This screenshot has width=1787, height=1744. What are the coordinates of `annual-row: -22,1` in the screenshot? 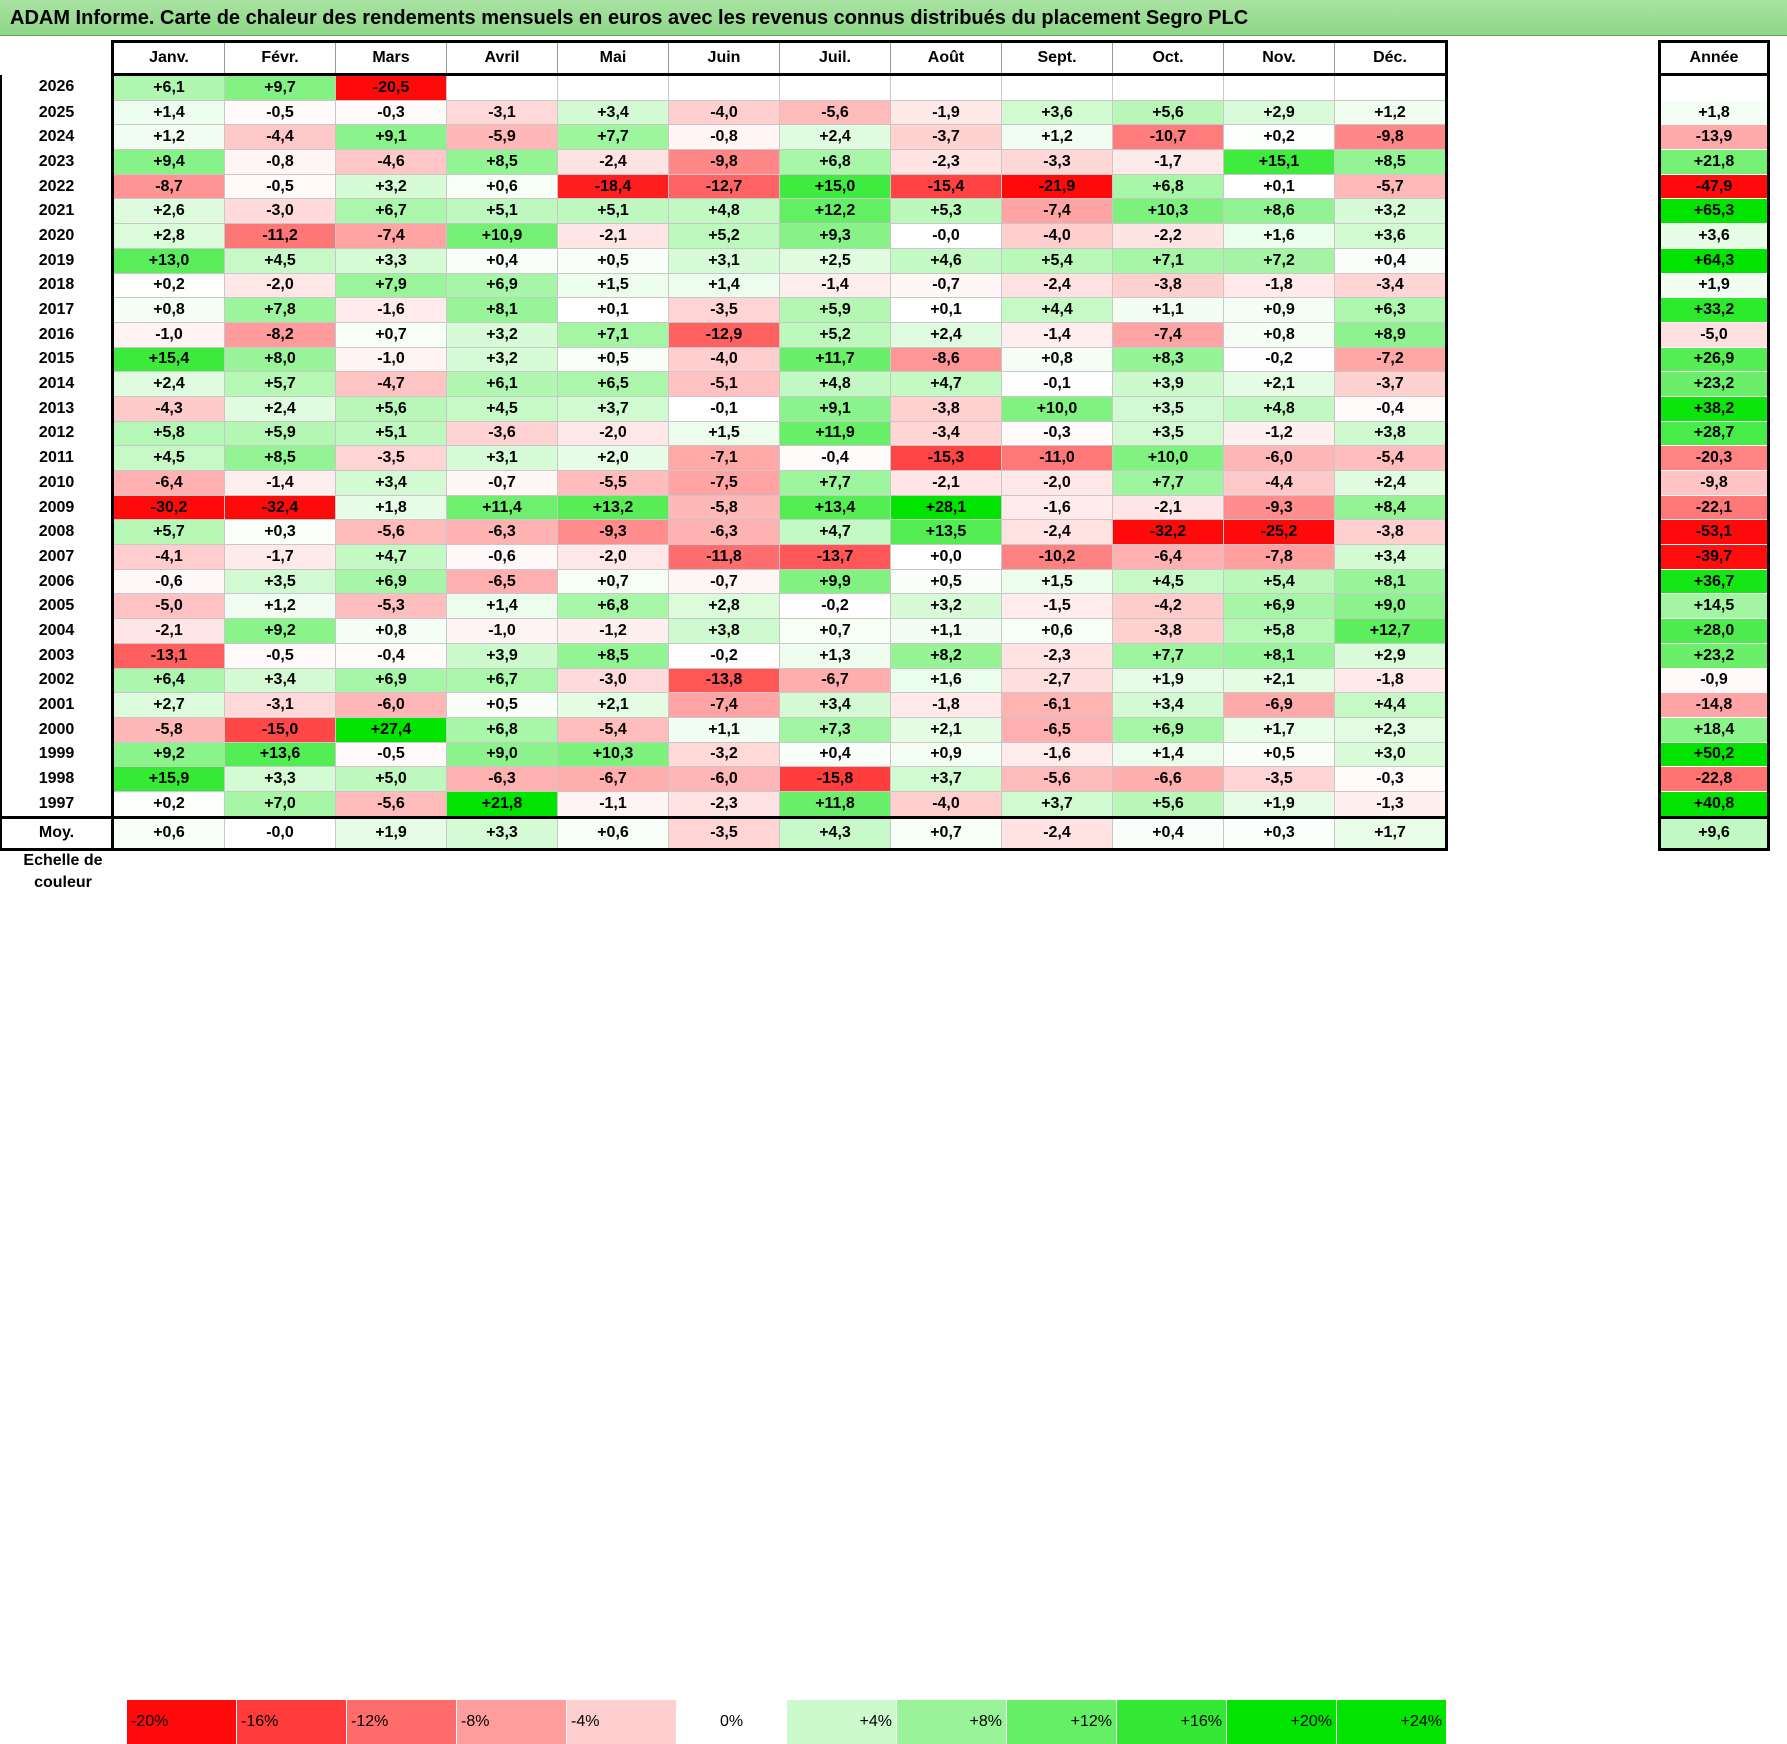 It's located at (1714, 507).